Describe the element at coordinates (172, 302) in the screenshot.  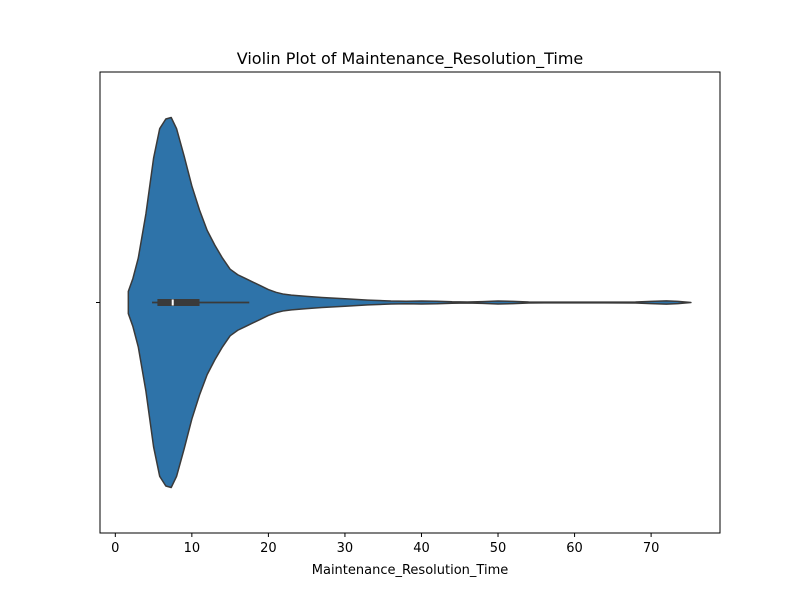
I see `median-marker` at that location.